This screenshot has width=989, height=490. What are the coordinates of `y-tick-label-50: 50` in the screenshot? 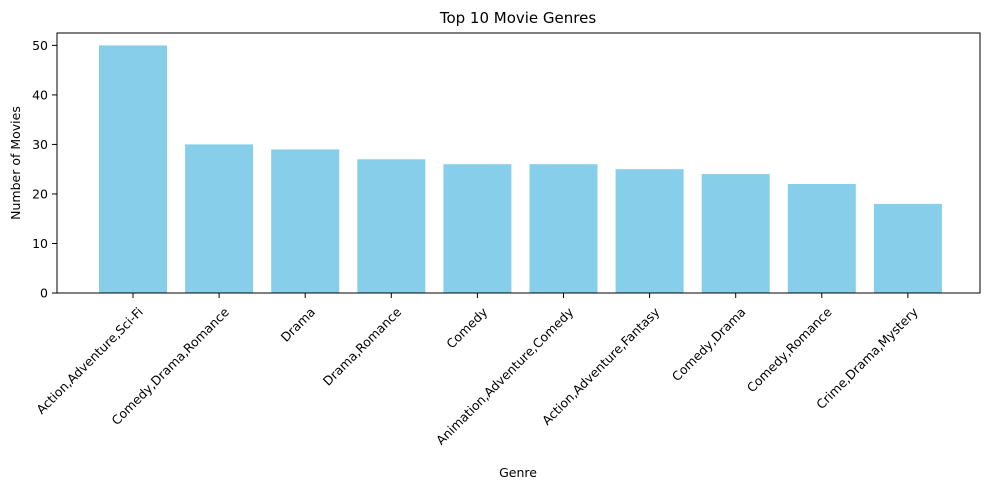 It's located at (40, 45).